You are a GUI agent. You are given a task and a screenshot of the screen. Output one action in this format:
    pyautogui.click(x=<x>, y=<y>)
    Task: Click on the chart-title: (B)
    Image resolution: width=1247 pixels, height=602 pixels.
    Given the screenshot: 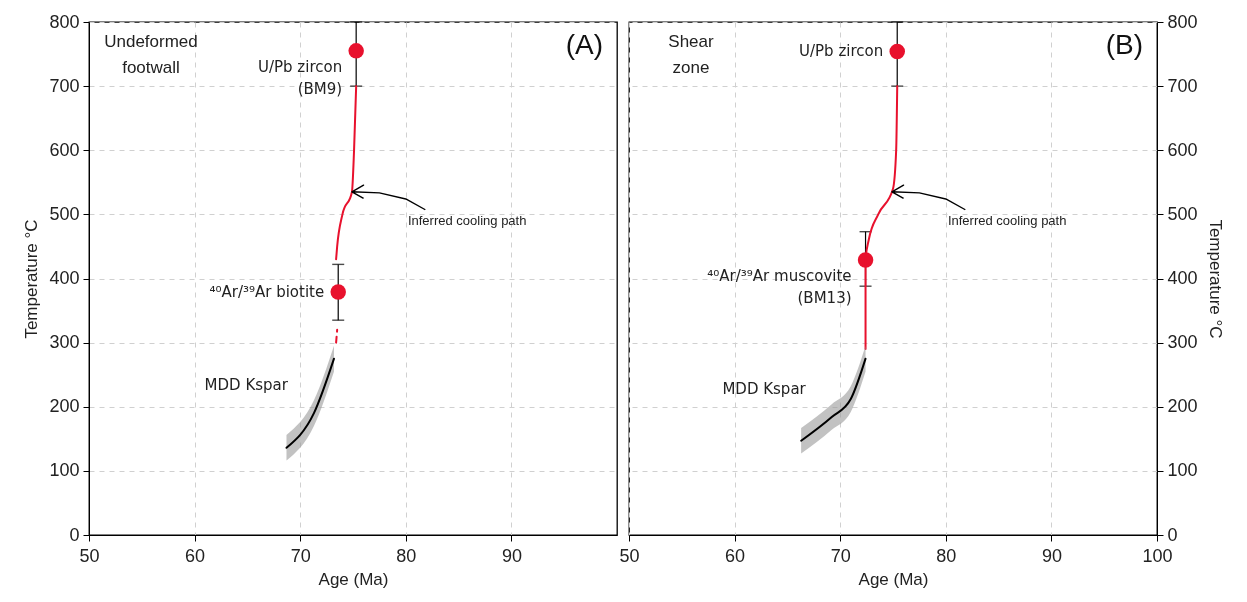 What is the action you would take?
    pyautogui.click(x=1124, y=44)
    